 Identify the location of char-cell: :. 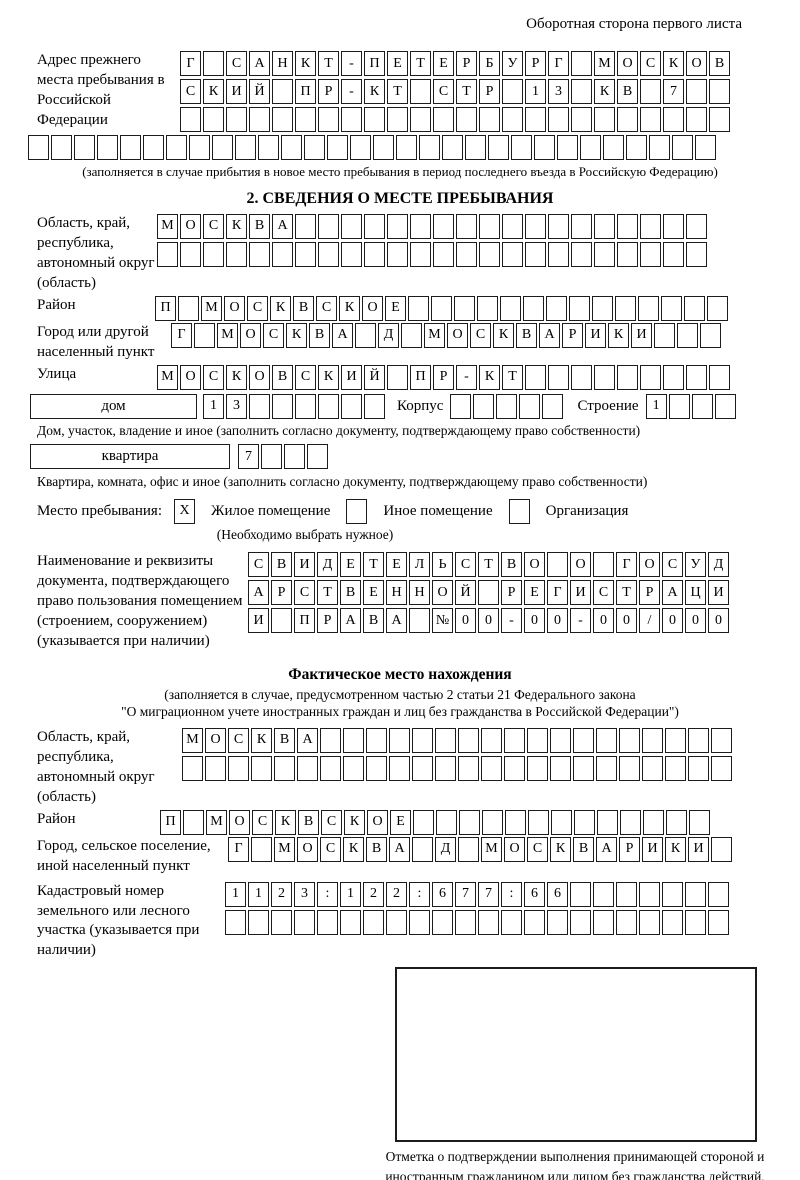
(511, 894).